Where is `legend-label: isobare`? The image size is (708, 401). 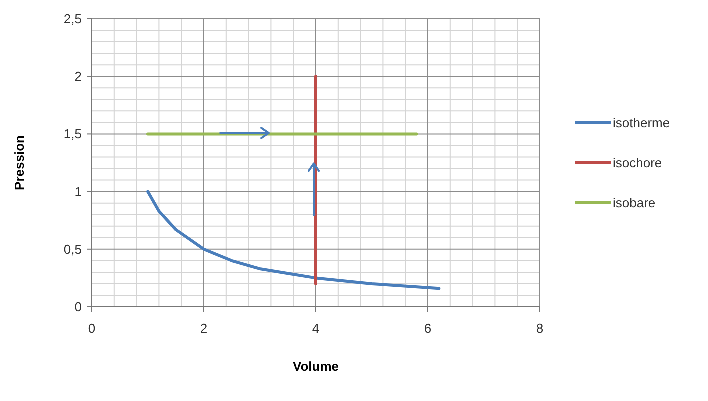 legend-label: isobare is located at coordinates (634, 203).